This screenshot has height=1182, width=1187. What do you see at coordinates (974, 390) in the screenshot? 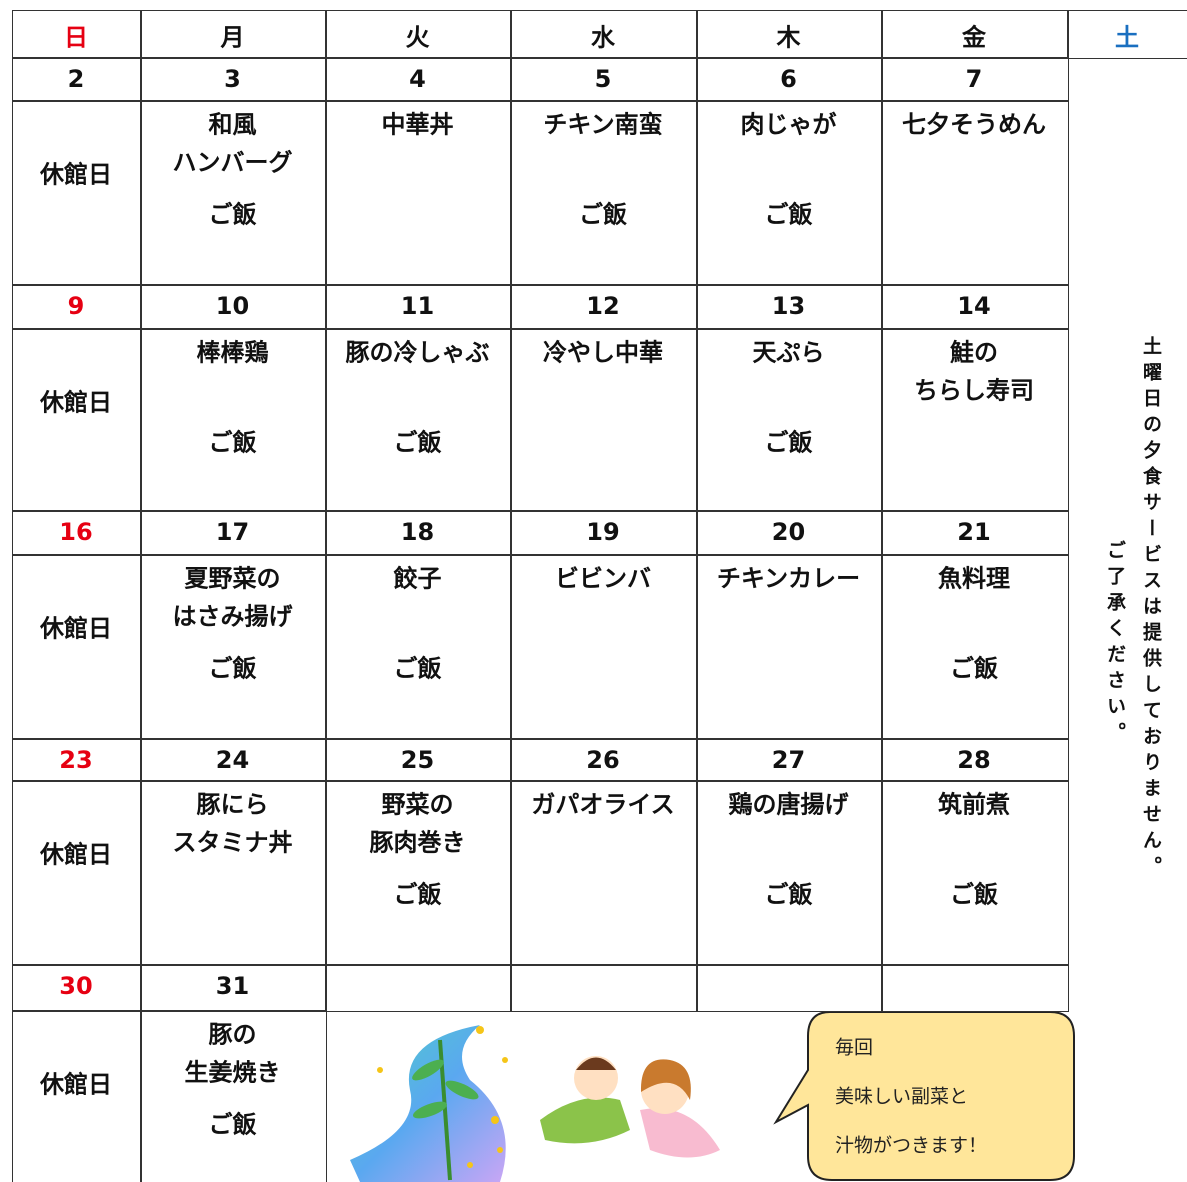
I see `dish: ちらし寿司` at bounding box center [974, 390].